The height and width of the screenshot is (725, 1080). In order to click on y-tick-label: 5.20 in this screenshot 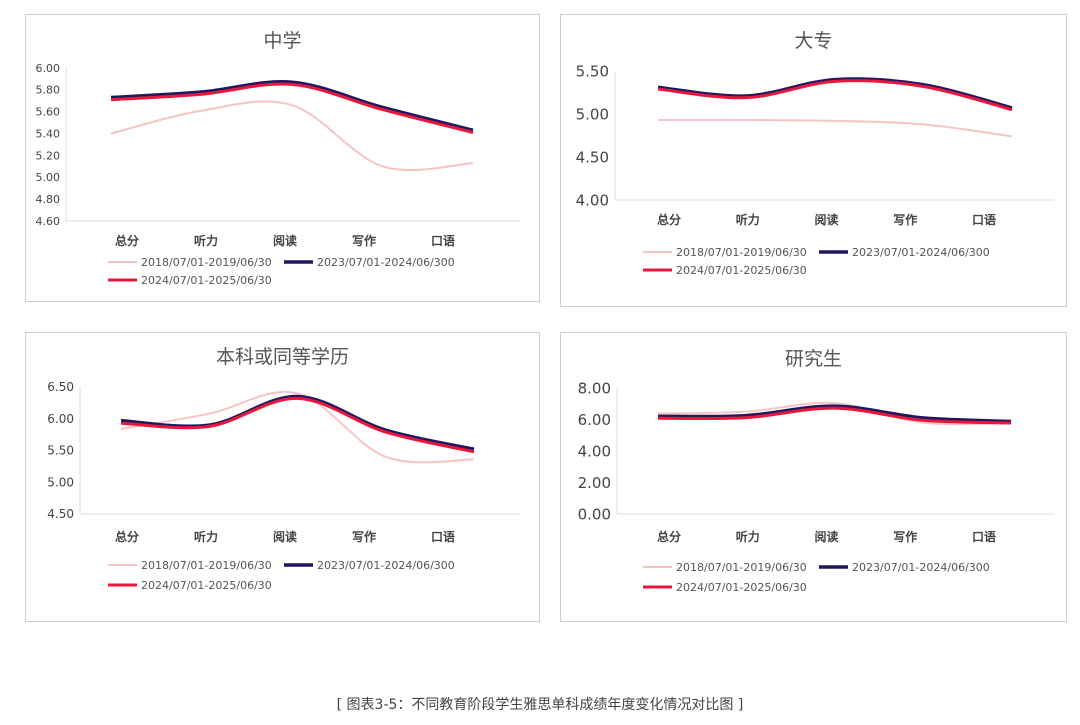, I will do `click(48, 155)`.